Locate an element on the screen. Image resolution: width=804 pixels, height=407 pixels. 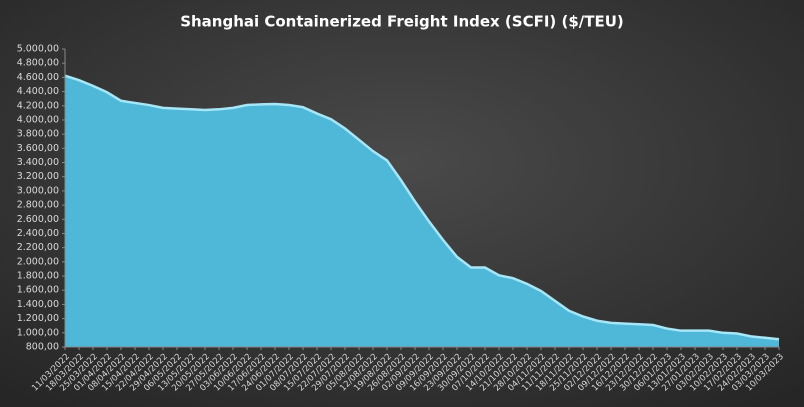
y-tick-label: 1.800,00 is located at coordinates (38, 276).